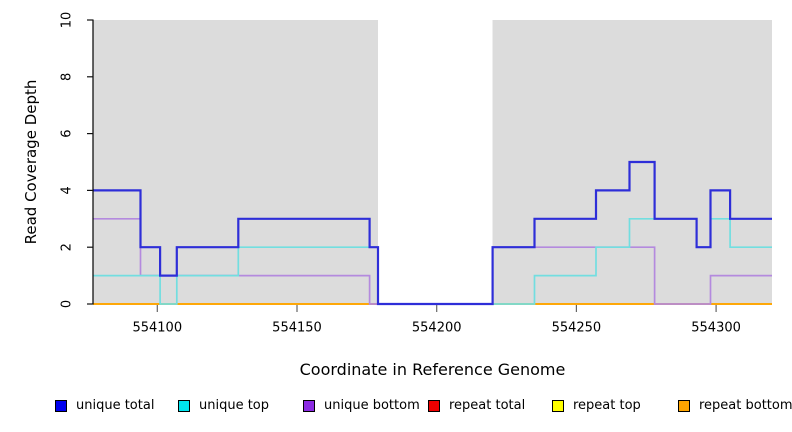 This screenshot has width=792, height=432. What do you see at coordinates (437, 328) in the screenshot?
I see `x-tick-label: 554200` at bounding box center [437, 328].